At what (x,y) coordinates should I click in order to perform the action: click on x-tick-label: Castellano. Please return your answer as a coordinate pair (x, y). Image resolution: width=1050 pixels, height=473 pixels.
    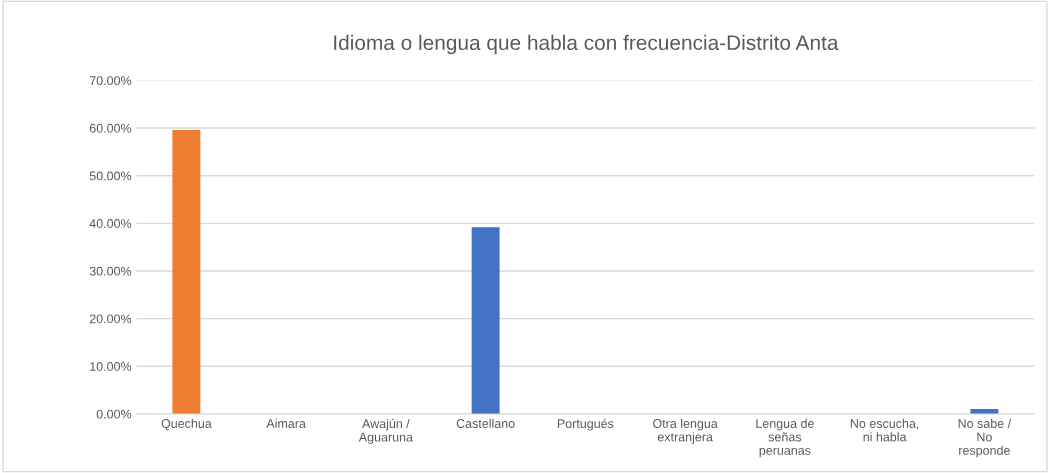
    Looking at the image, I should click on (485, 423).